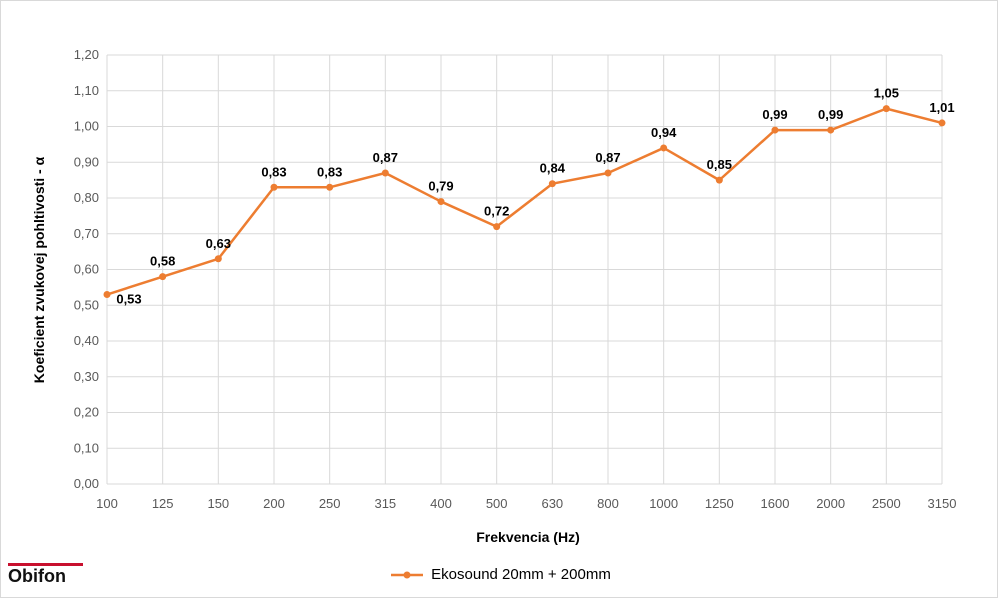 Image resolution: width=1000 pixels, height=600 pixels. I want to click on obifon-logo: Obifon, so click(37, 576).